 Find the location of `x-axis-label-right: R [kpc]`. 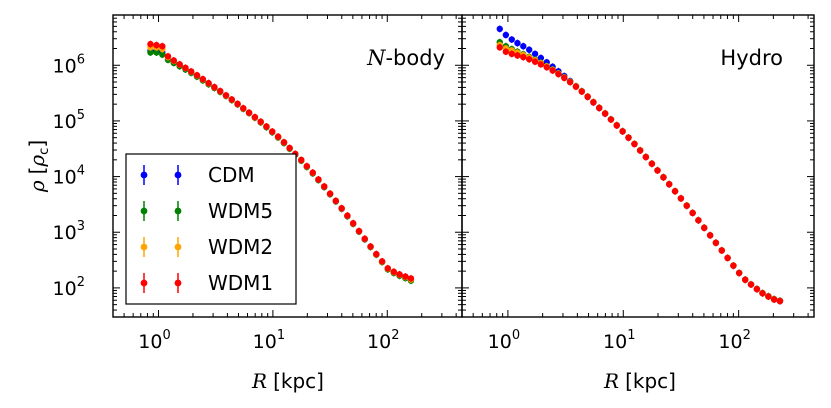

x-axis-label-right: R [kpc] is located at coordinates (639, 381).